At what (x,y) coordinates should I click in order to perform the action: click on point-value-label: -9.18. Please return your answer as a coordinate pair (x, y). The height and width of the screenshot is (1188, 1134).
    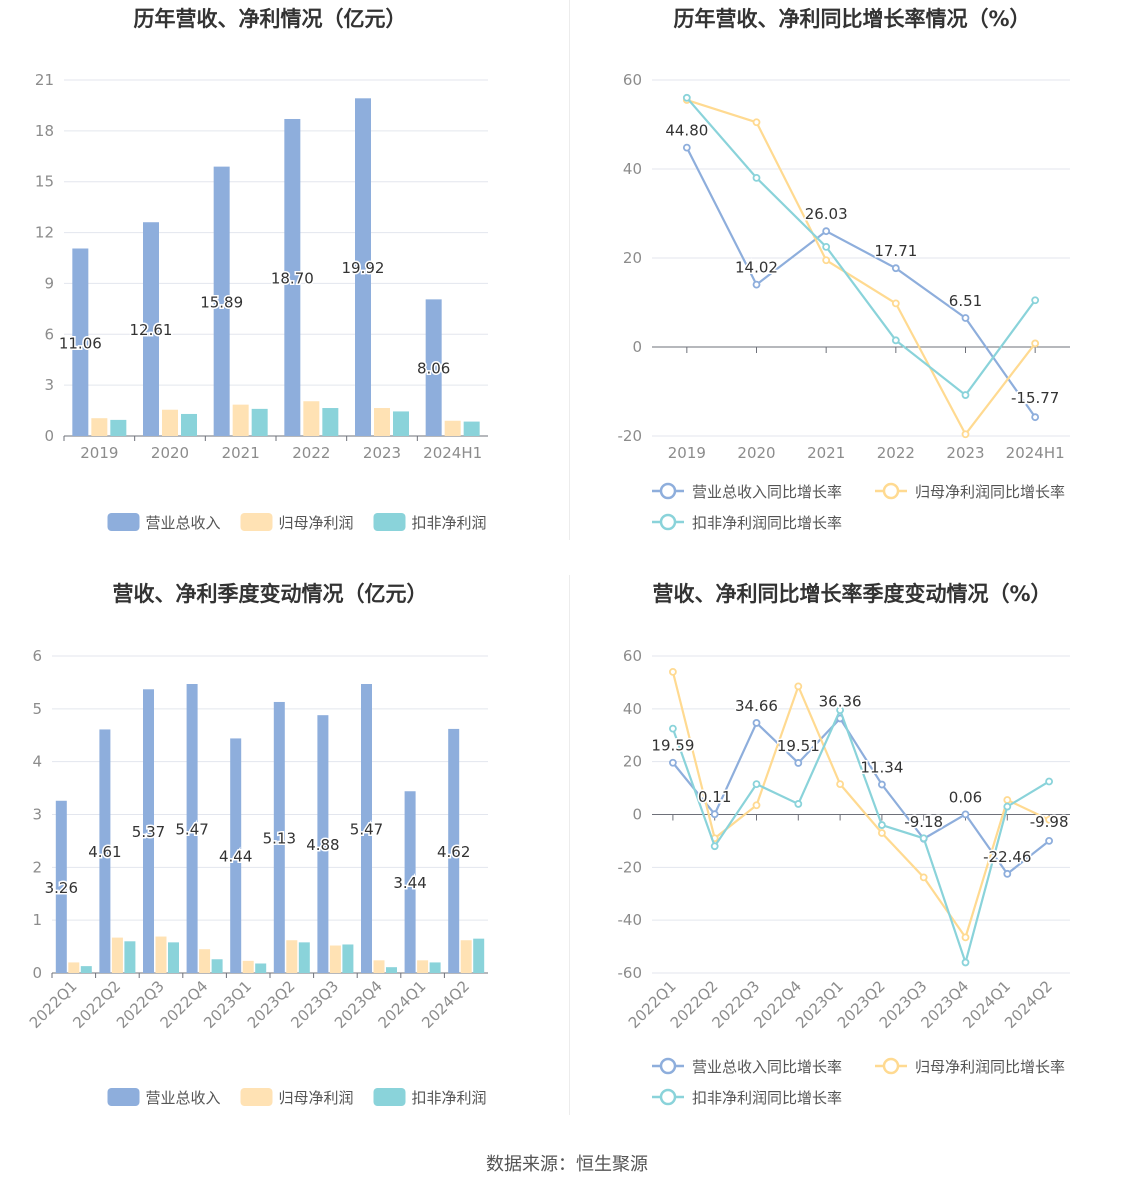
    Looking at the image, I should click on (923, 822).